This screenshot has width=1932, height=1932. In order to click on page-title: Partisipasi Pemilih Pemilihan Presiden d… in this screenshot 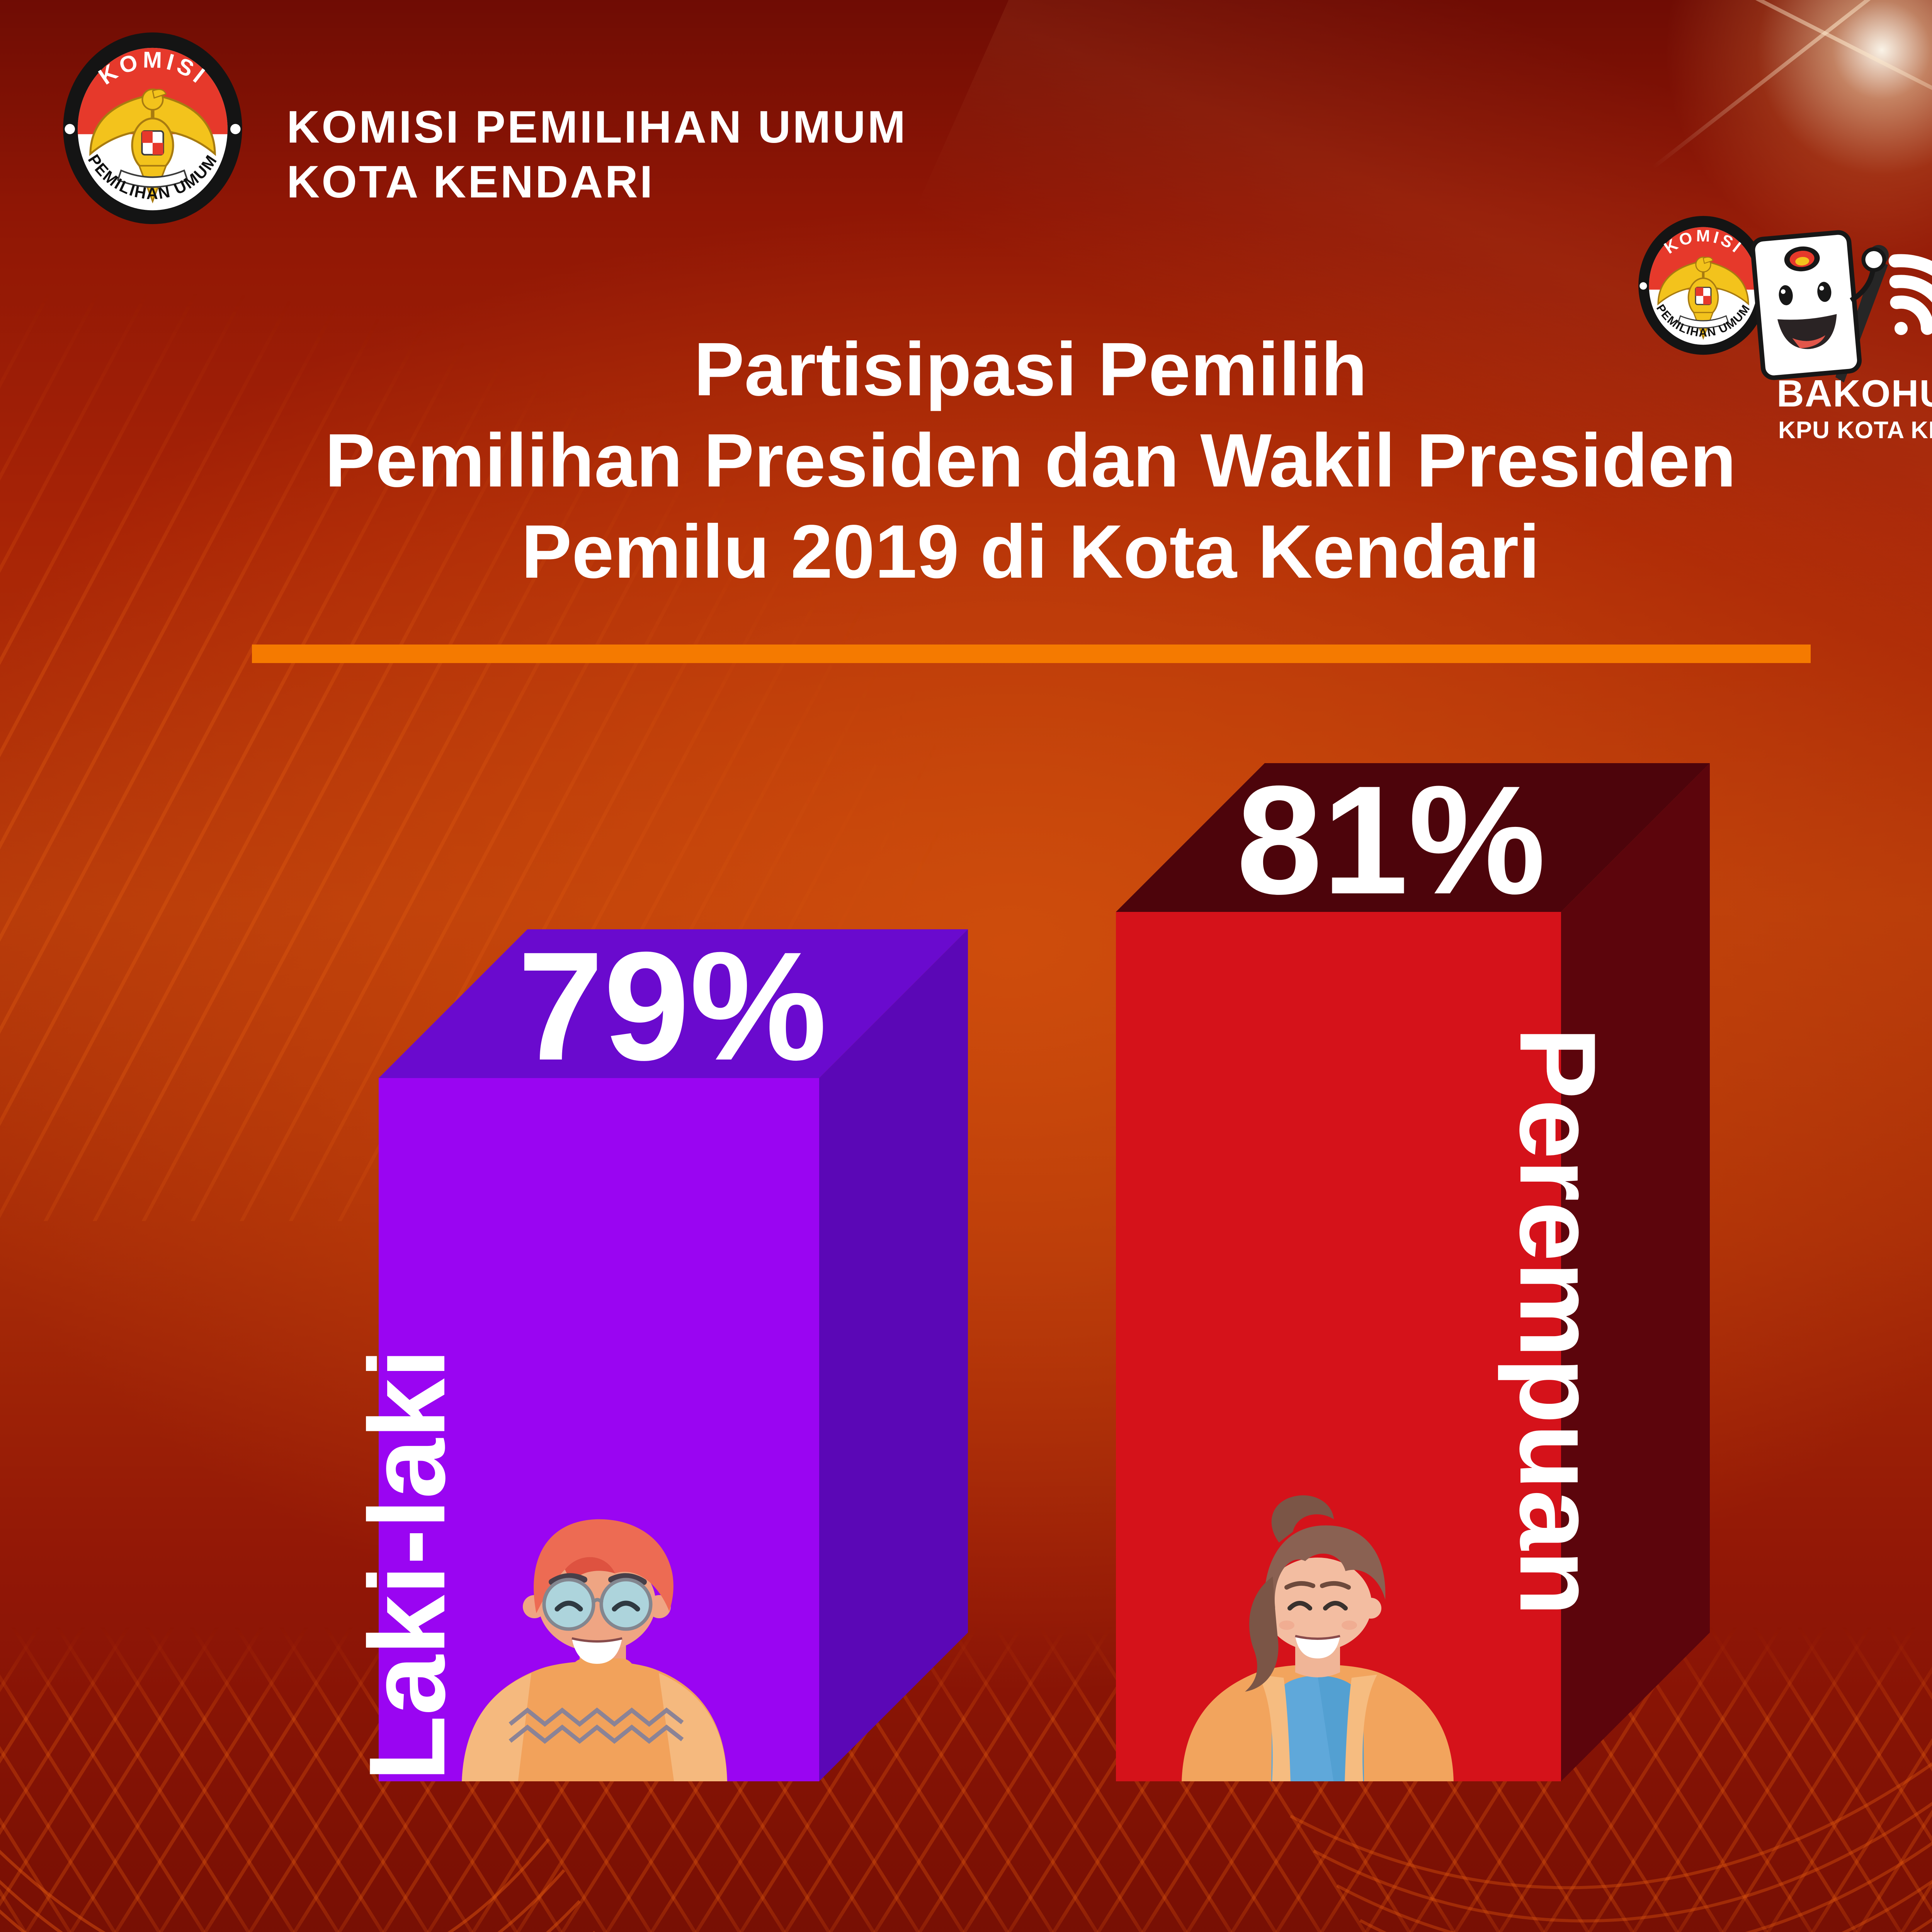, I will do `click(966, 460)`.